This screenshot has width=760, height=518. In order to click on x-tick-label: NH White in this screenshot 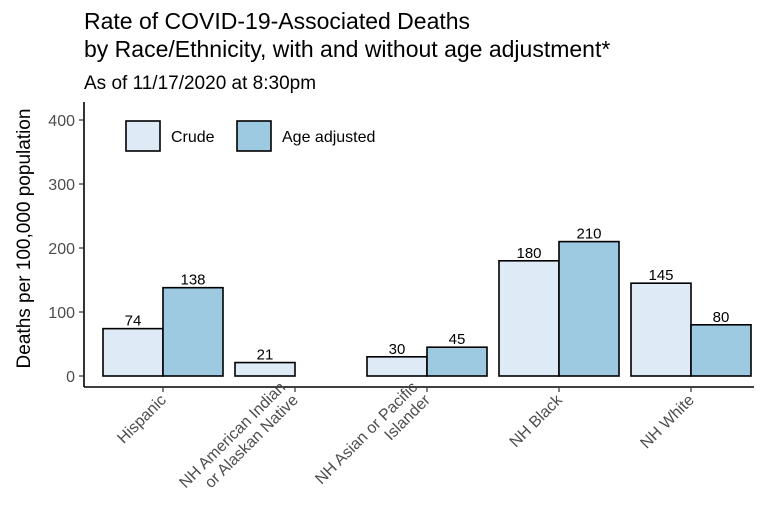, I will do `click(667, 422)`.